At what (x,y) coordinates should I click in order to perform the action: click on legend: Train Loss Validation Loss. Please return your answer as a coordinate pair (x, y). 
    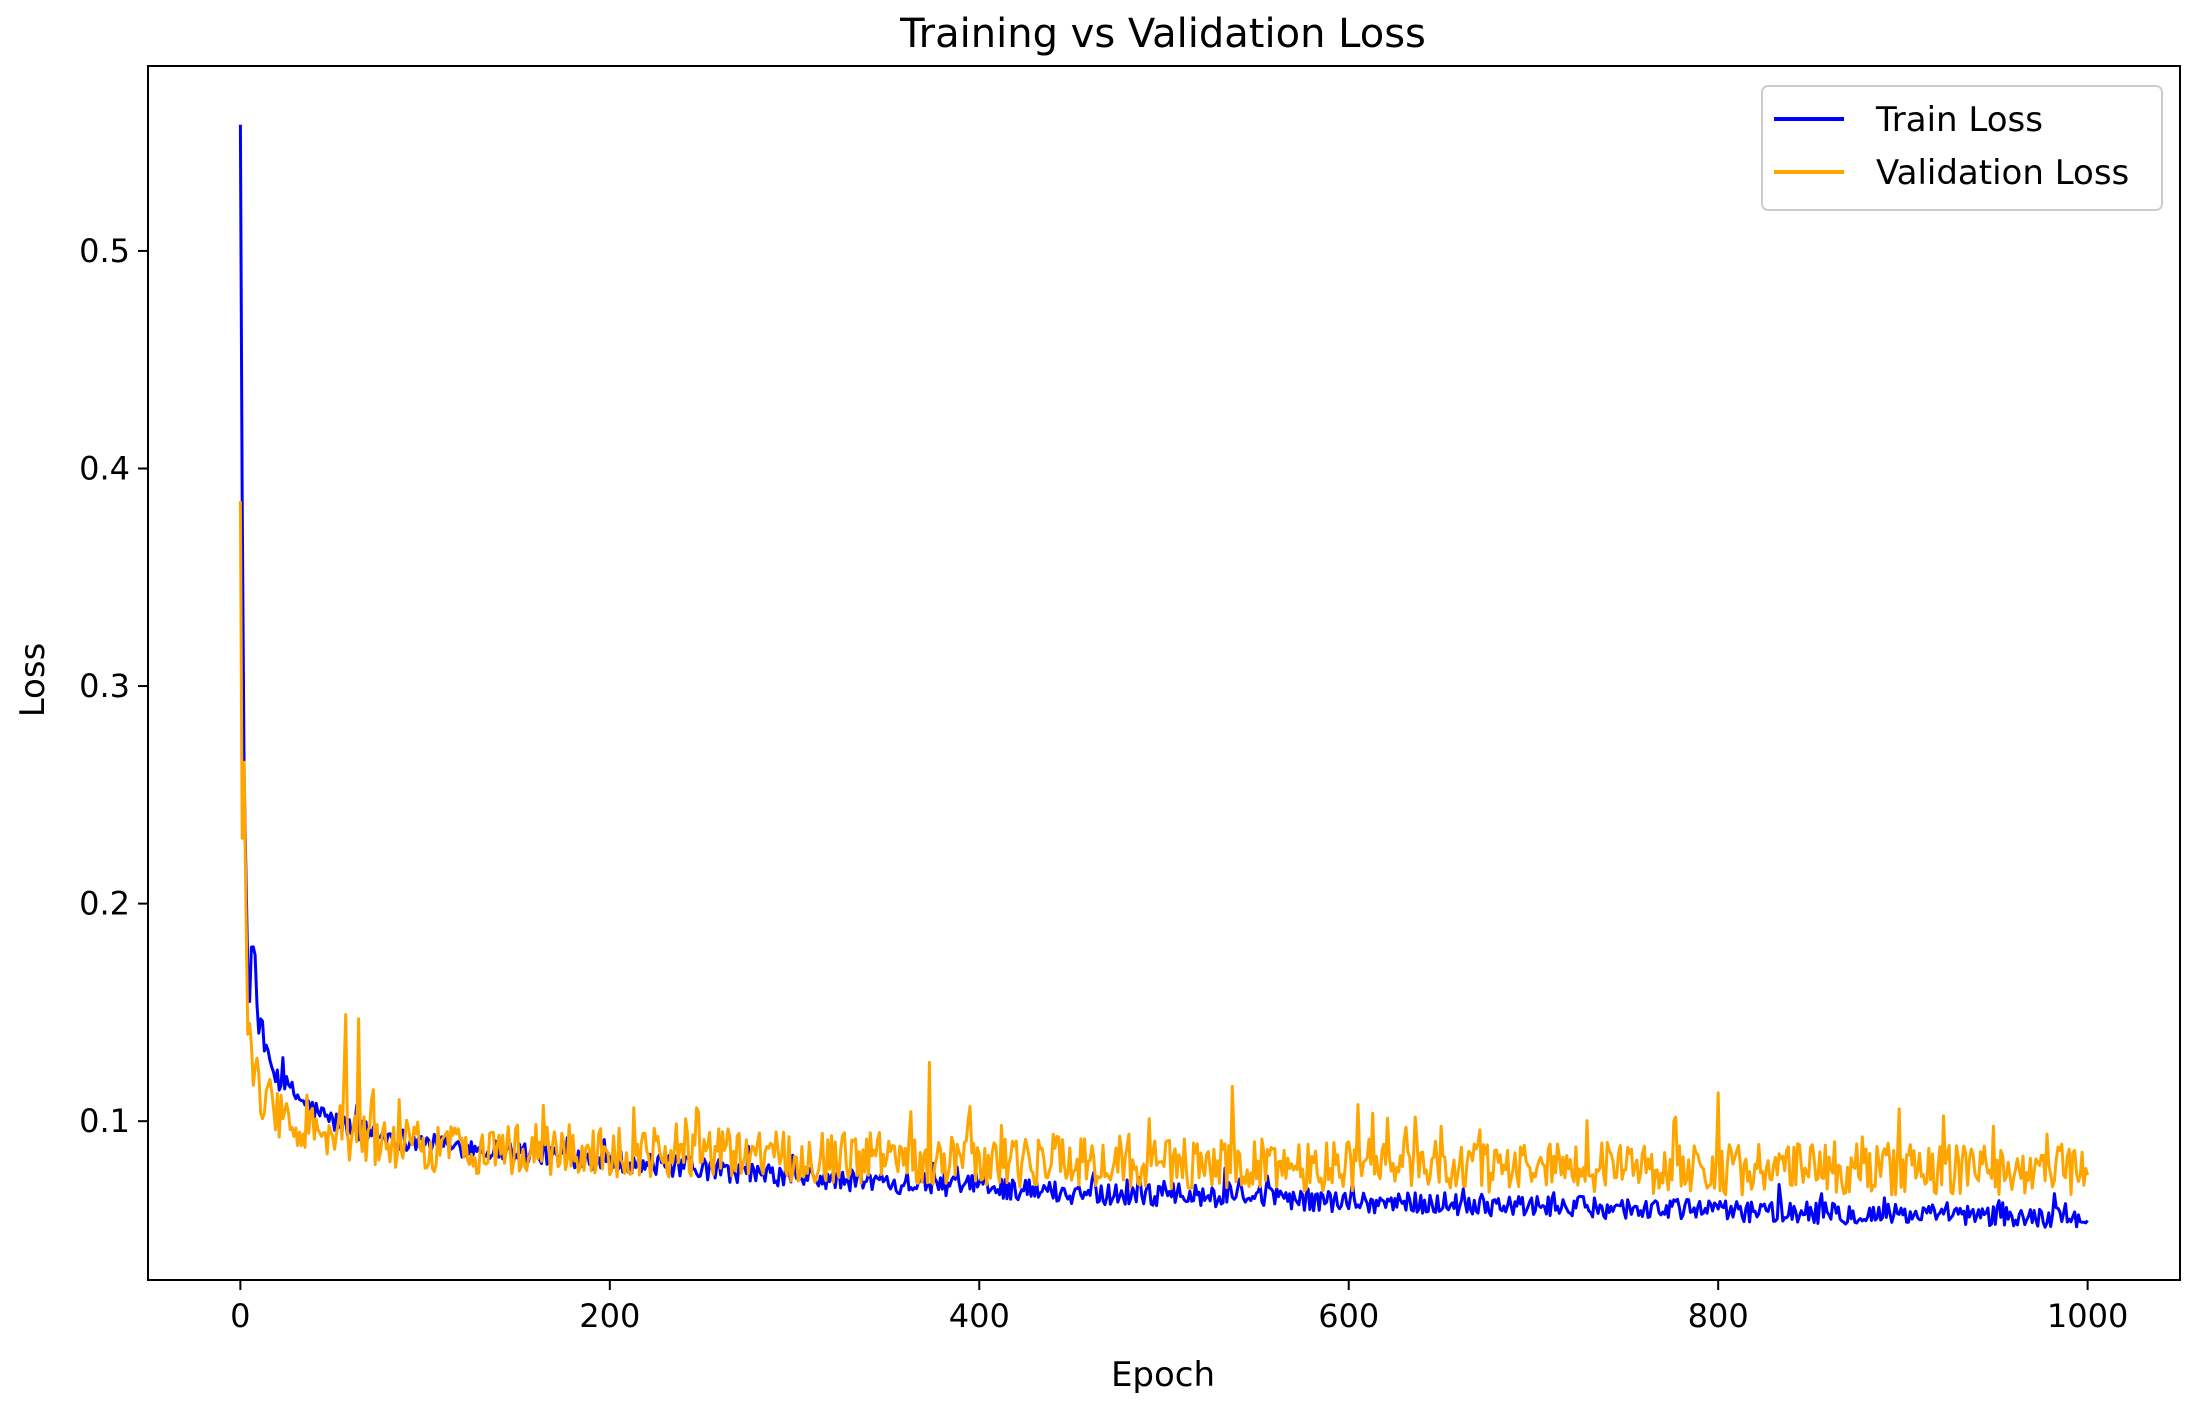
    Looking at the image, I should click on (1962, 148).